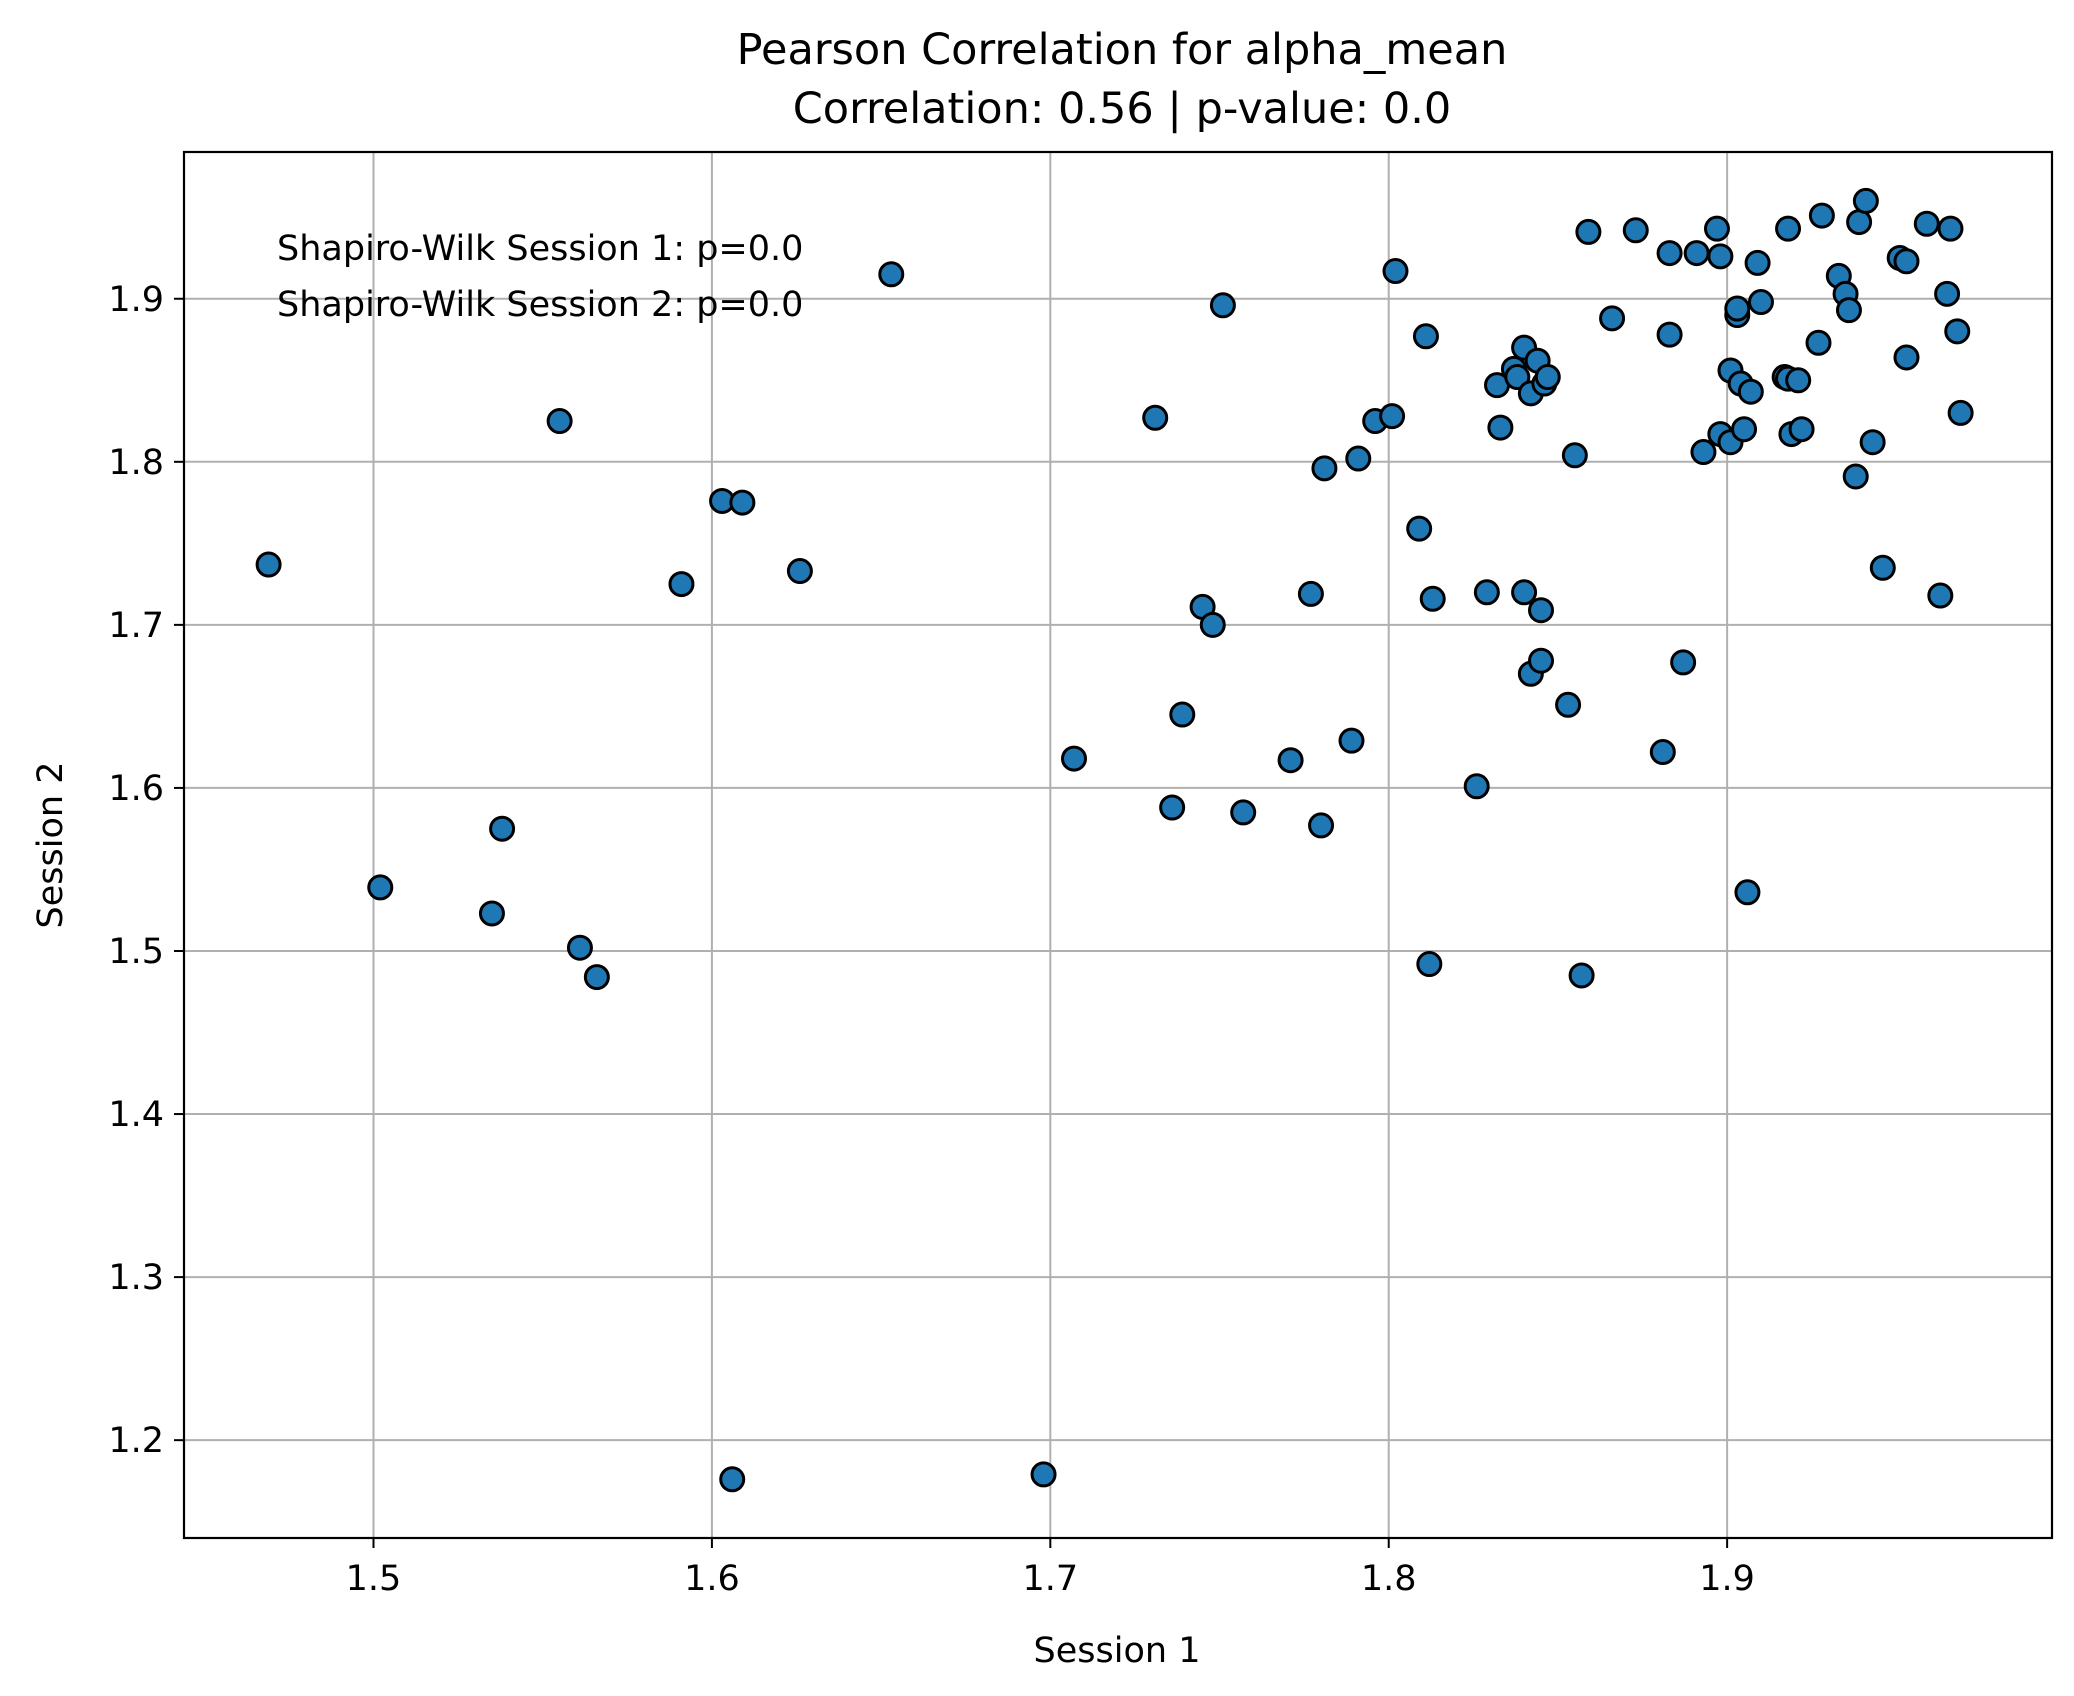 Image resolution: width=2074 pixels, height=1696 pixels. I want to click on x-tick-label: 1.7, so click(1050, 1579).